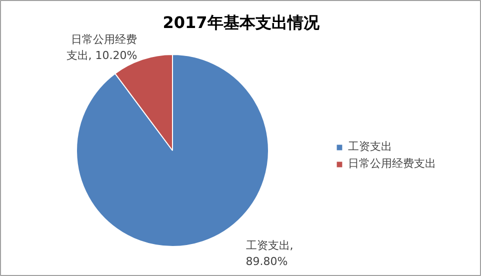 The image size is (481, 276). Describe the element at coordinates (270, 253) in the screenshot. I see `data-label: 工资支出, 89.80%` at that location.